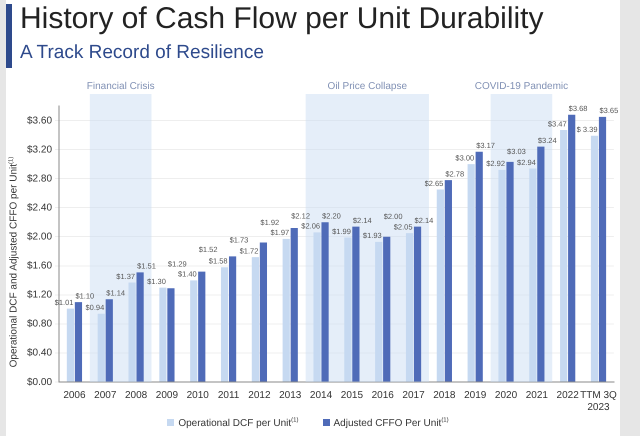 This screenshot has height=436, width=640. I want to click on y-tick-label: $0.00, so click(39, 382).